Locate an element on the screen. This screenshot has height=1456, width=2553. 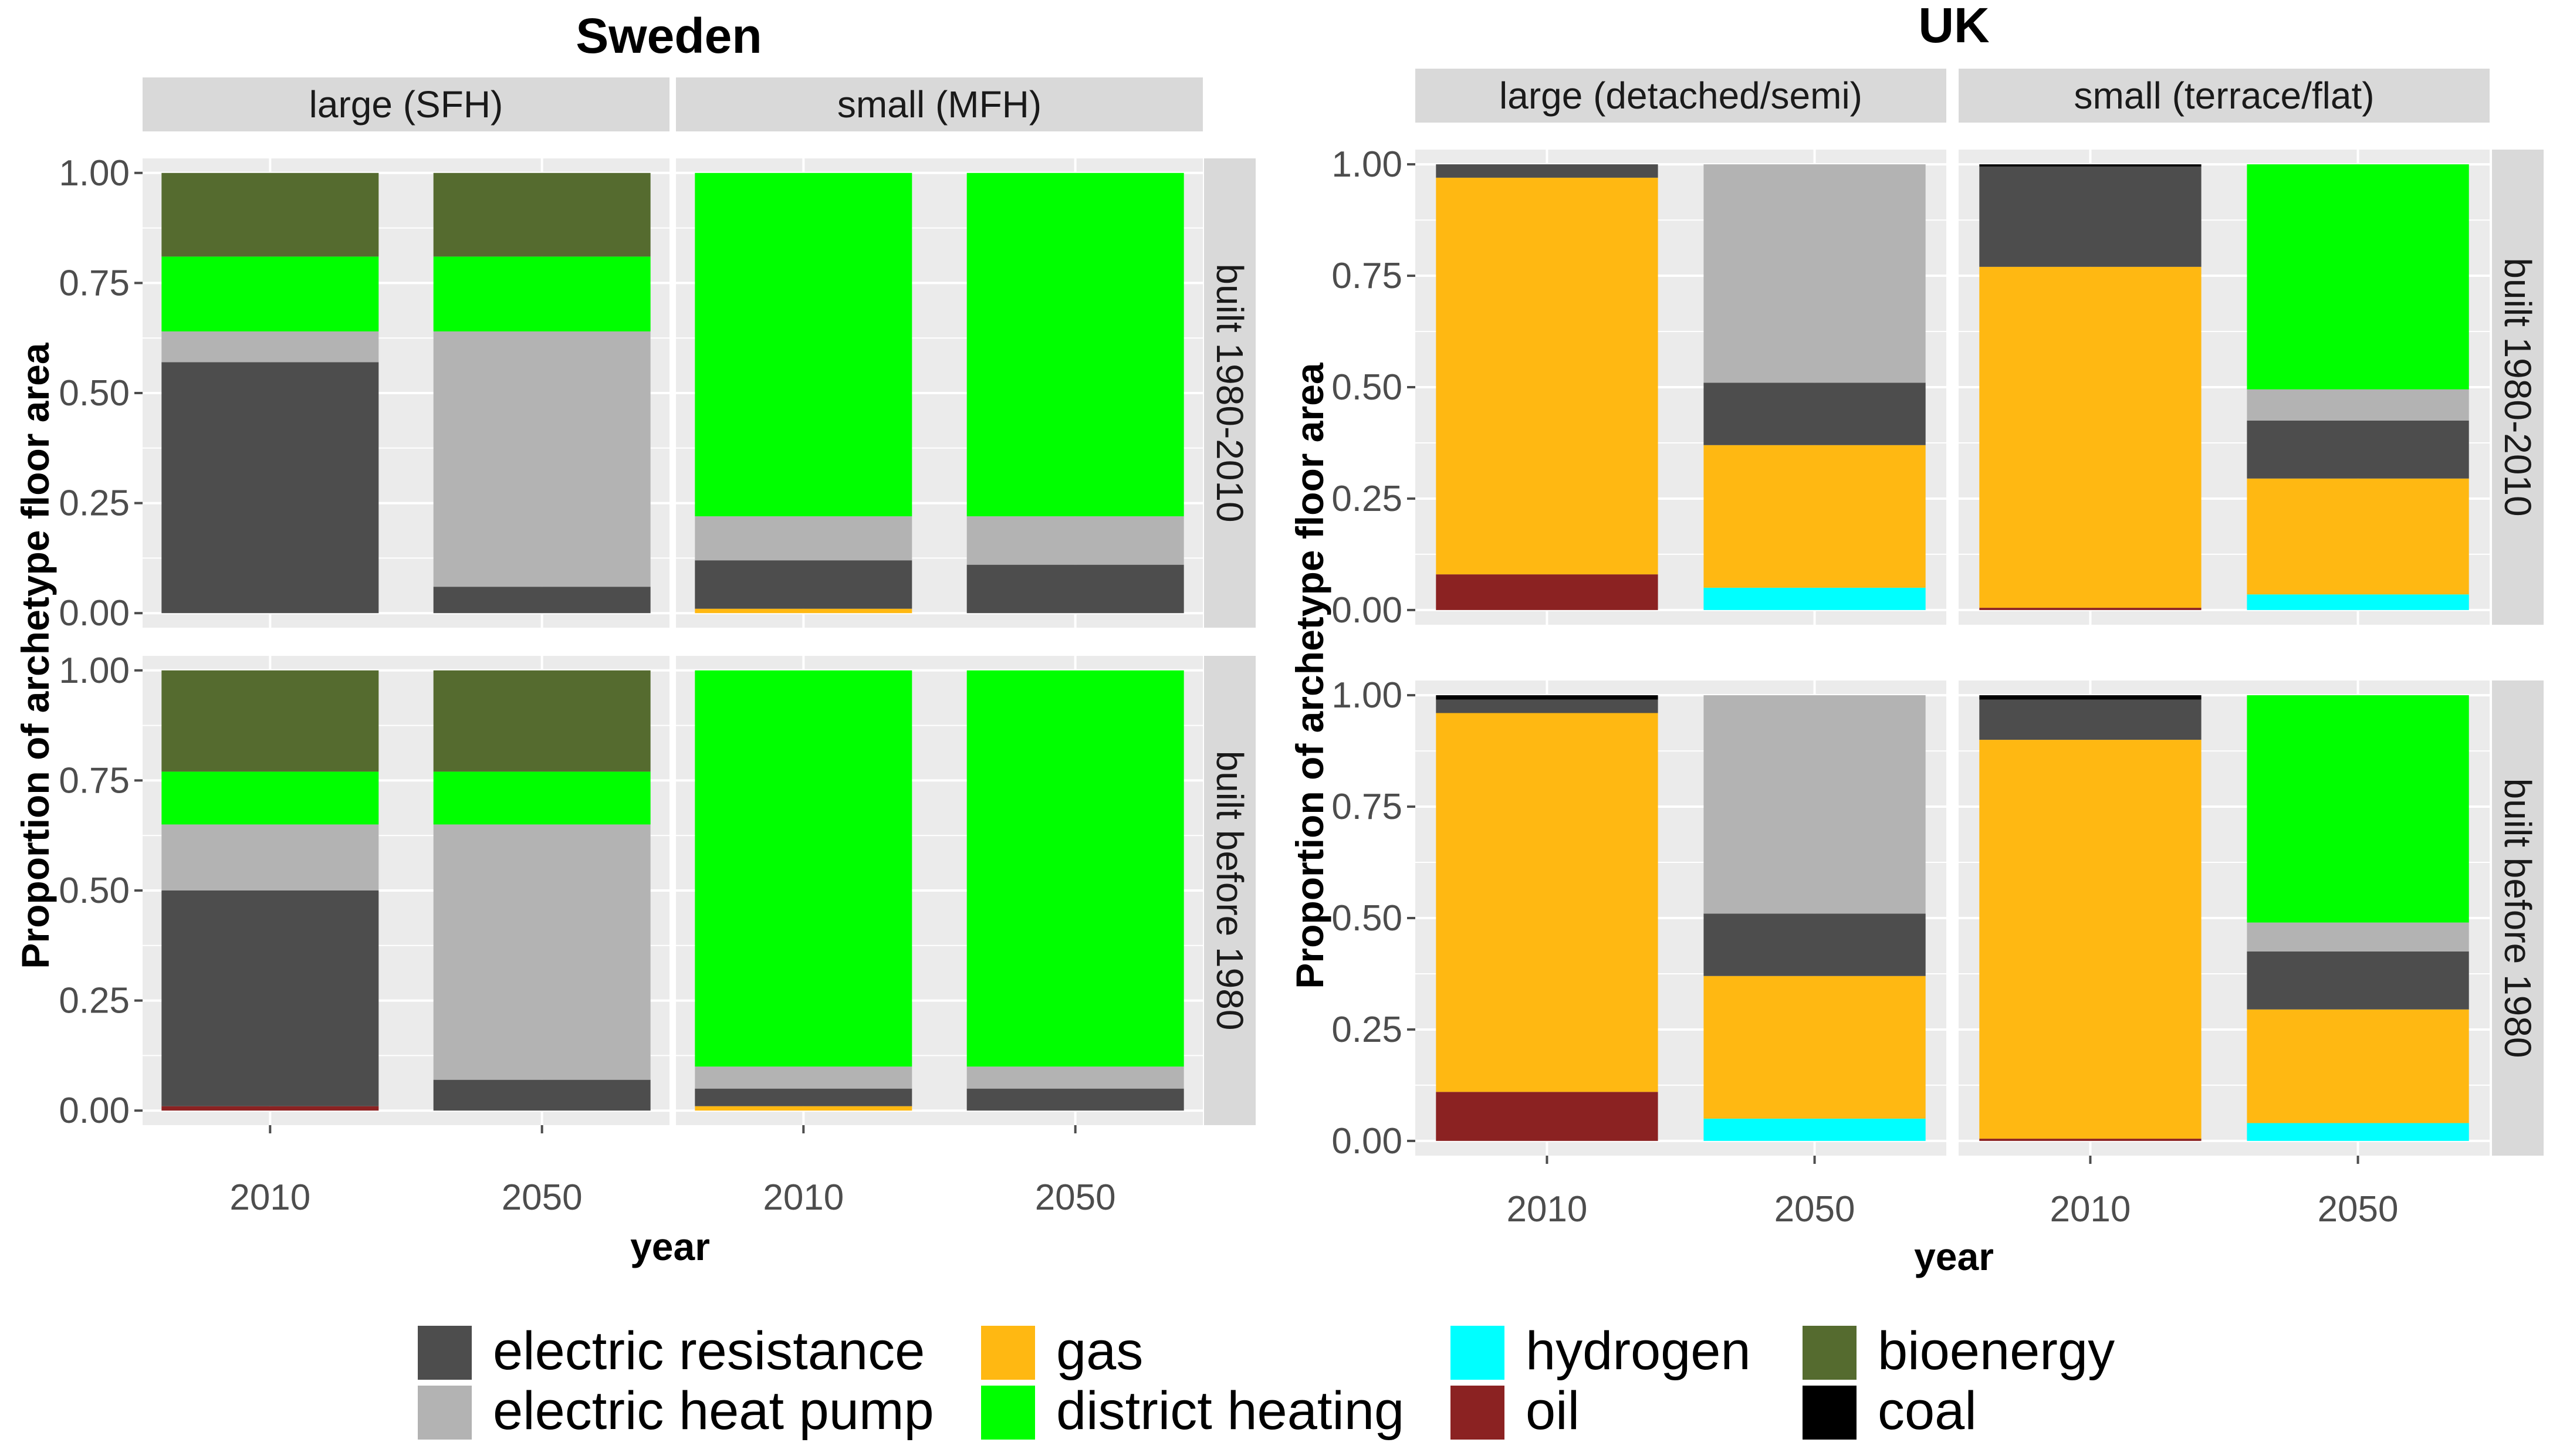
chart-title: Sweden is located at coordinates (669, 35).